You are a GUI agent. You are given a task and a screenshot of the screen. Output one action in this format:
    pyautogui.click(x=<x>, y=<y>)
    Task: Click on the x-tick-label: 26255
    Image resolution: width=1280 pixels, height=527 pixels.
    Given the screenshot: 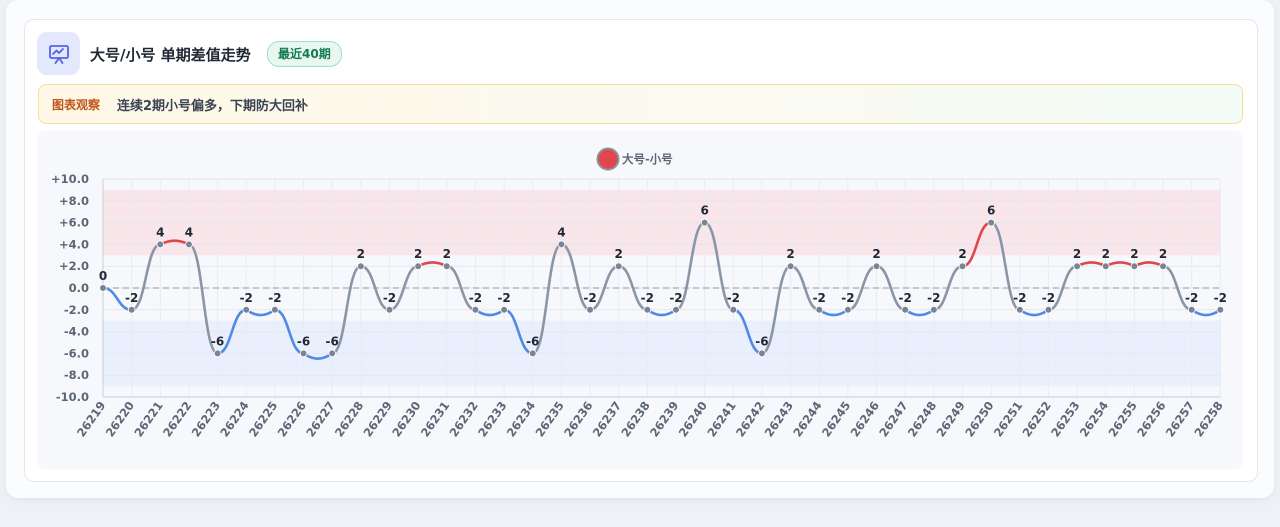 What is the action you would take?
    pyautogui.click(x=1122, y=419)
    